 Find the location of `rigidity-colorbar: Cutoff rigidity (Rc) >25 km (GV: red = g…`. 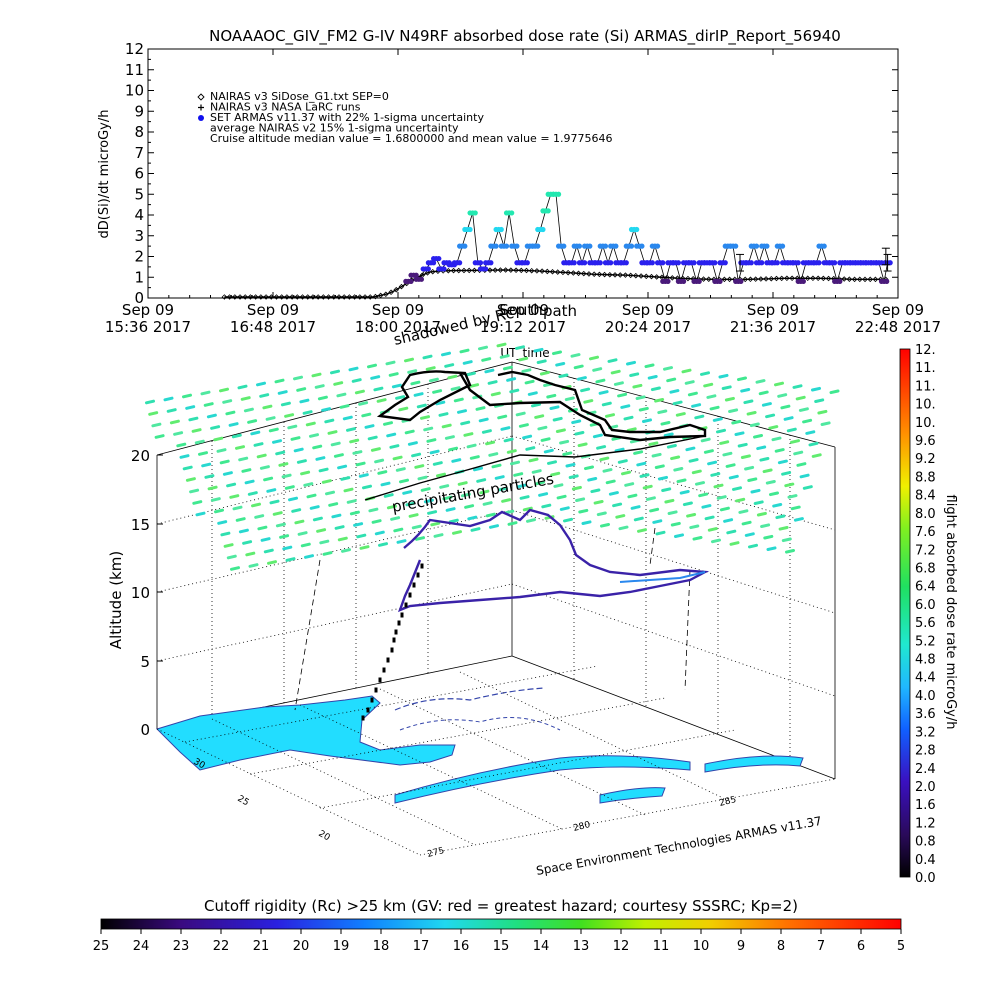

rigidity-colorbar: Cutoff rigidity (Rc) >25 km (GV: red = g… is located at coordinates (499, 925).